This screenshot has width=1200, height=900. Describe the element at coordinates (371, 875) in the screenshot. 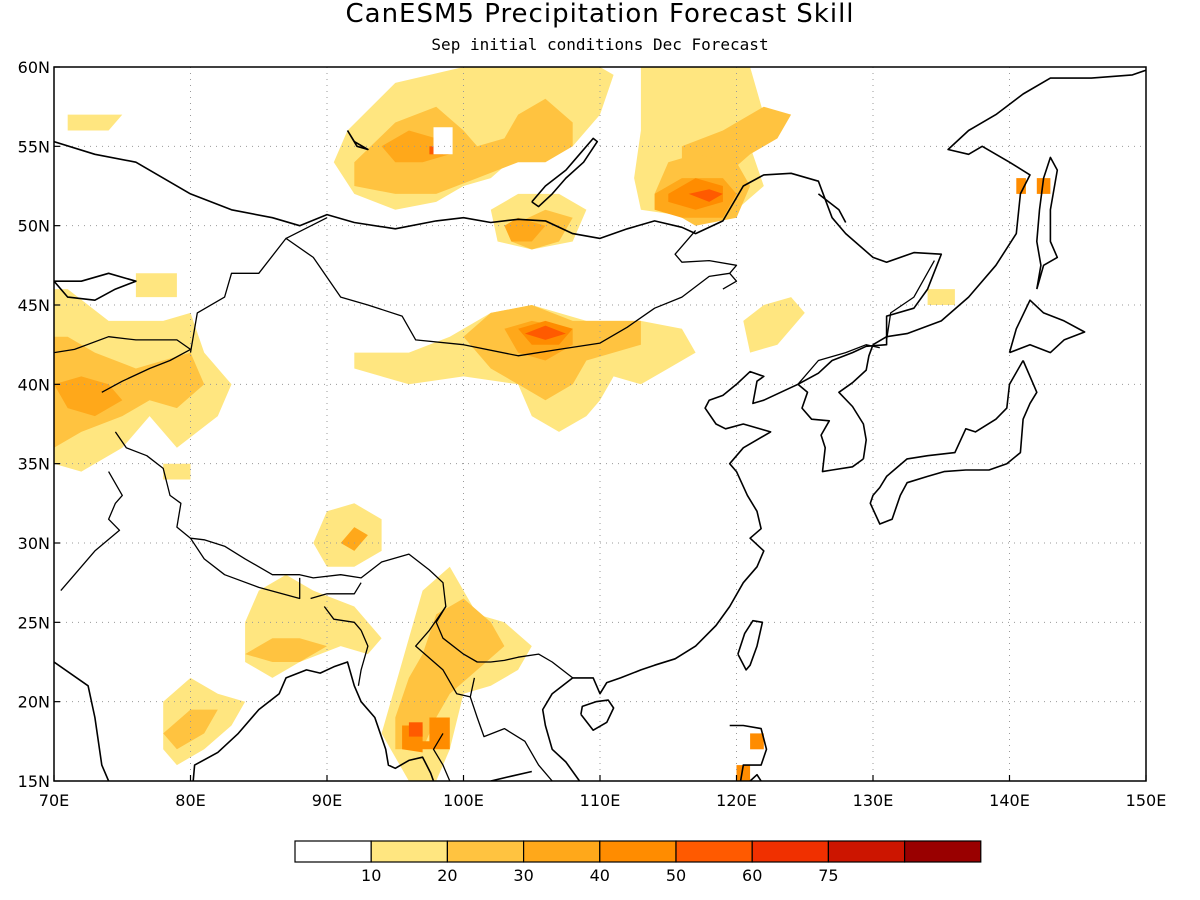

I see `colorbar-level-label: 10` at that location.